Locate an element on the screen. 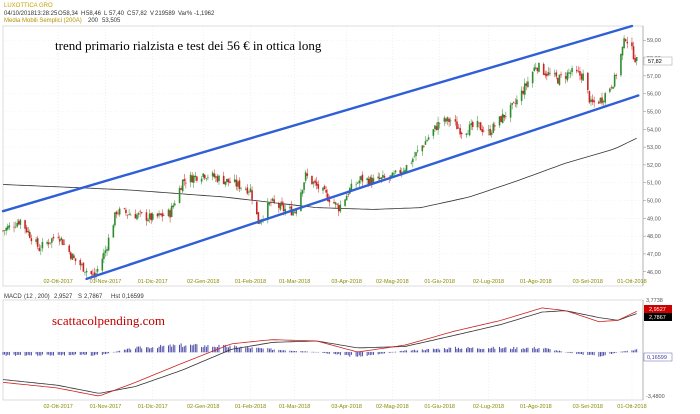 Image resolution: width=700 pixels, height=414 pixels. x-tick-label: 01-Nov-2017 is located at coordinates (106, 282).